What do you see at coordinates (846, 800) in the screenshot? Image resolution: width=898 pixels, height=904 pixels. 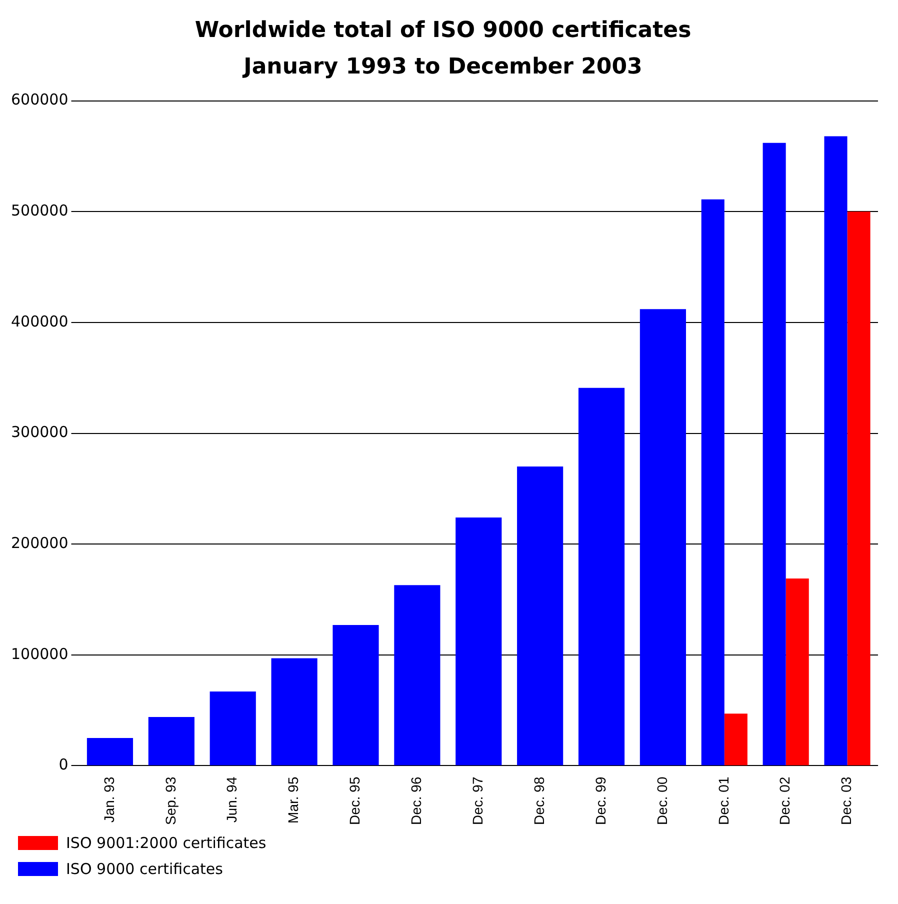 I see `x-tick-label: Dec. 03` at bounding box center [846, 800].